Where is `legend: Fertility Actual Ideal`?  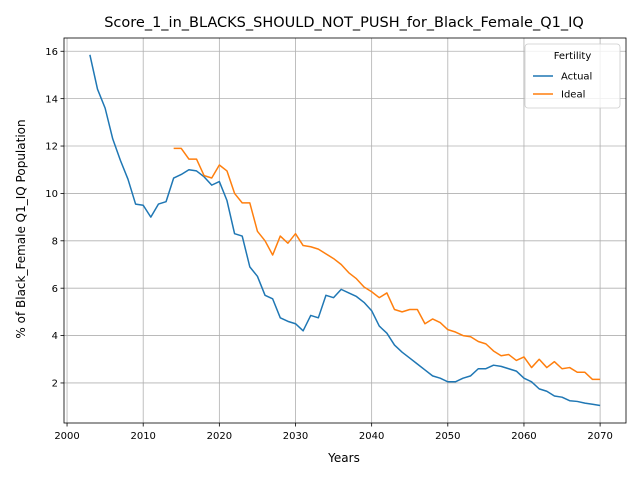
legend: Fertility Actual Ideal is located at coordinates (572, 76).